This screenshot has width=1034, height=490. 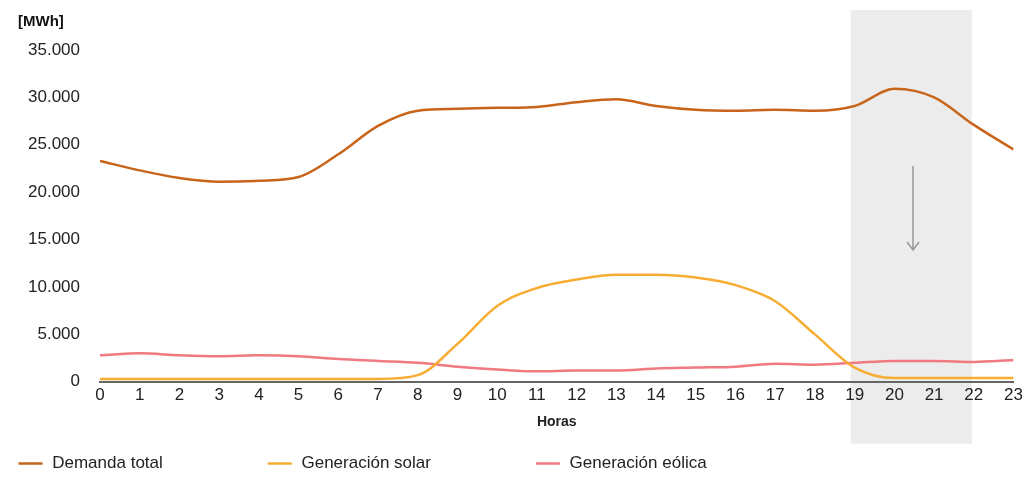 What do you see at coordinates (894, 394) in the screenshot?
I see `x-tick-label: 20` at bounding box center [894, 394].